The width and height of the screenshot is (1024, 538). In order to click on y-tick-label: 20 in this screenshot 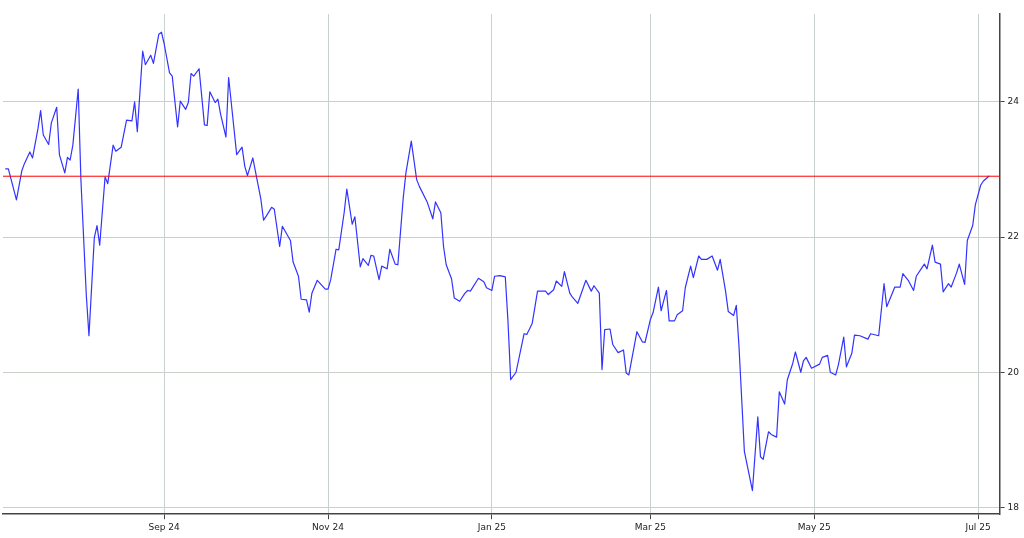, I will do `click(1013, 371)`.